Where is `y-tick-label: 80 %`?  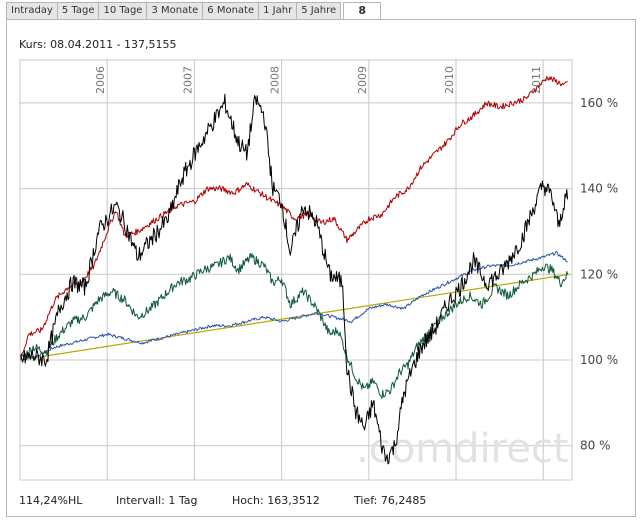 y-tick-label: 80 % is located at coordinates (595, 446).